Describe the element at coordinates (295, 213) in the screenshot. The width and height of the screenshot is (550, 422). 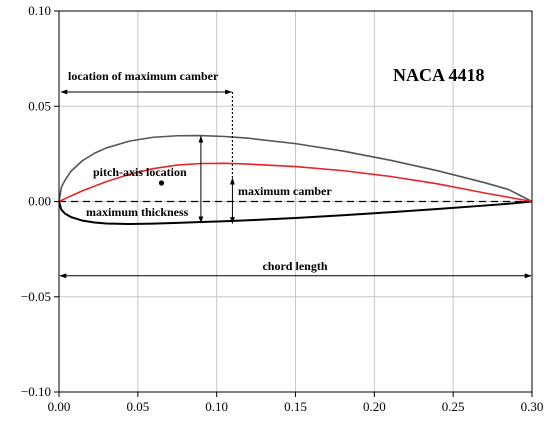
I see `lower-surface-line` at that location.